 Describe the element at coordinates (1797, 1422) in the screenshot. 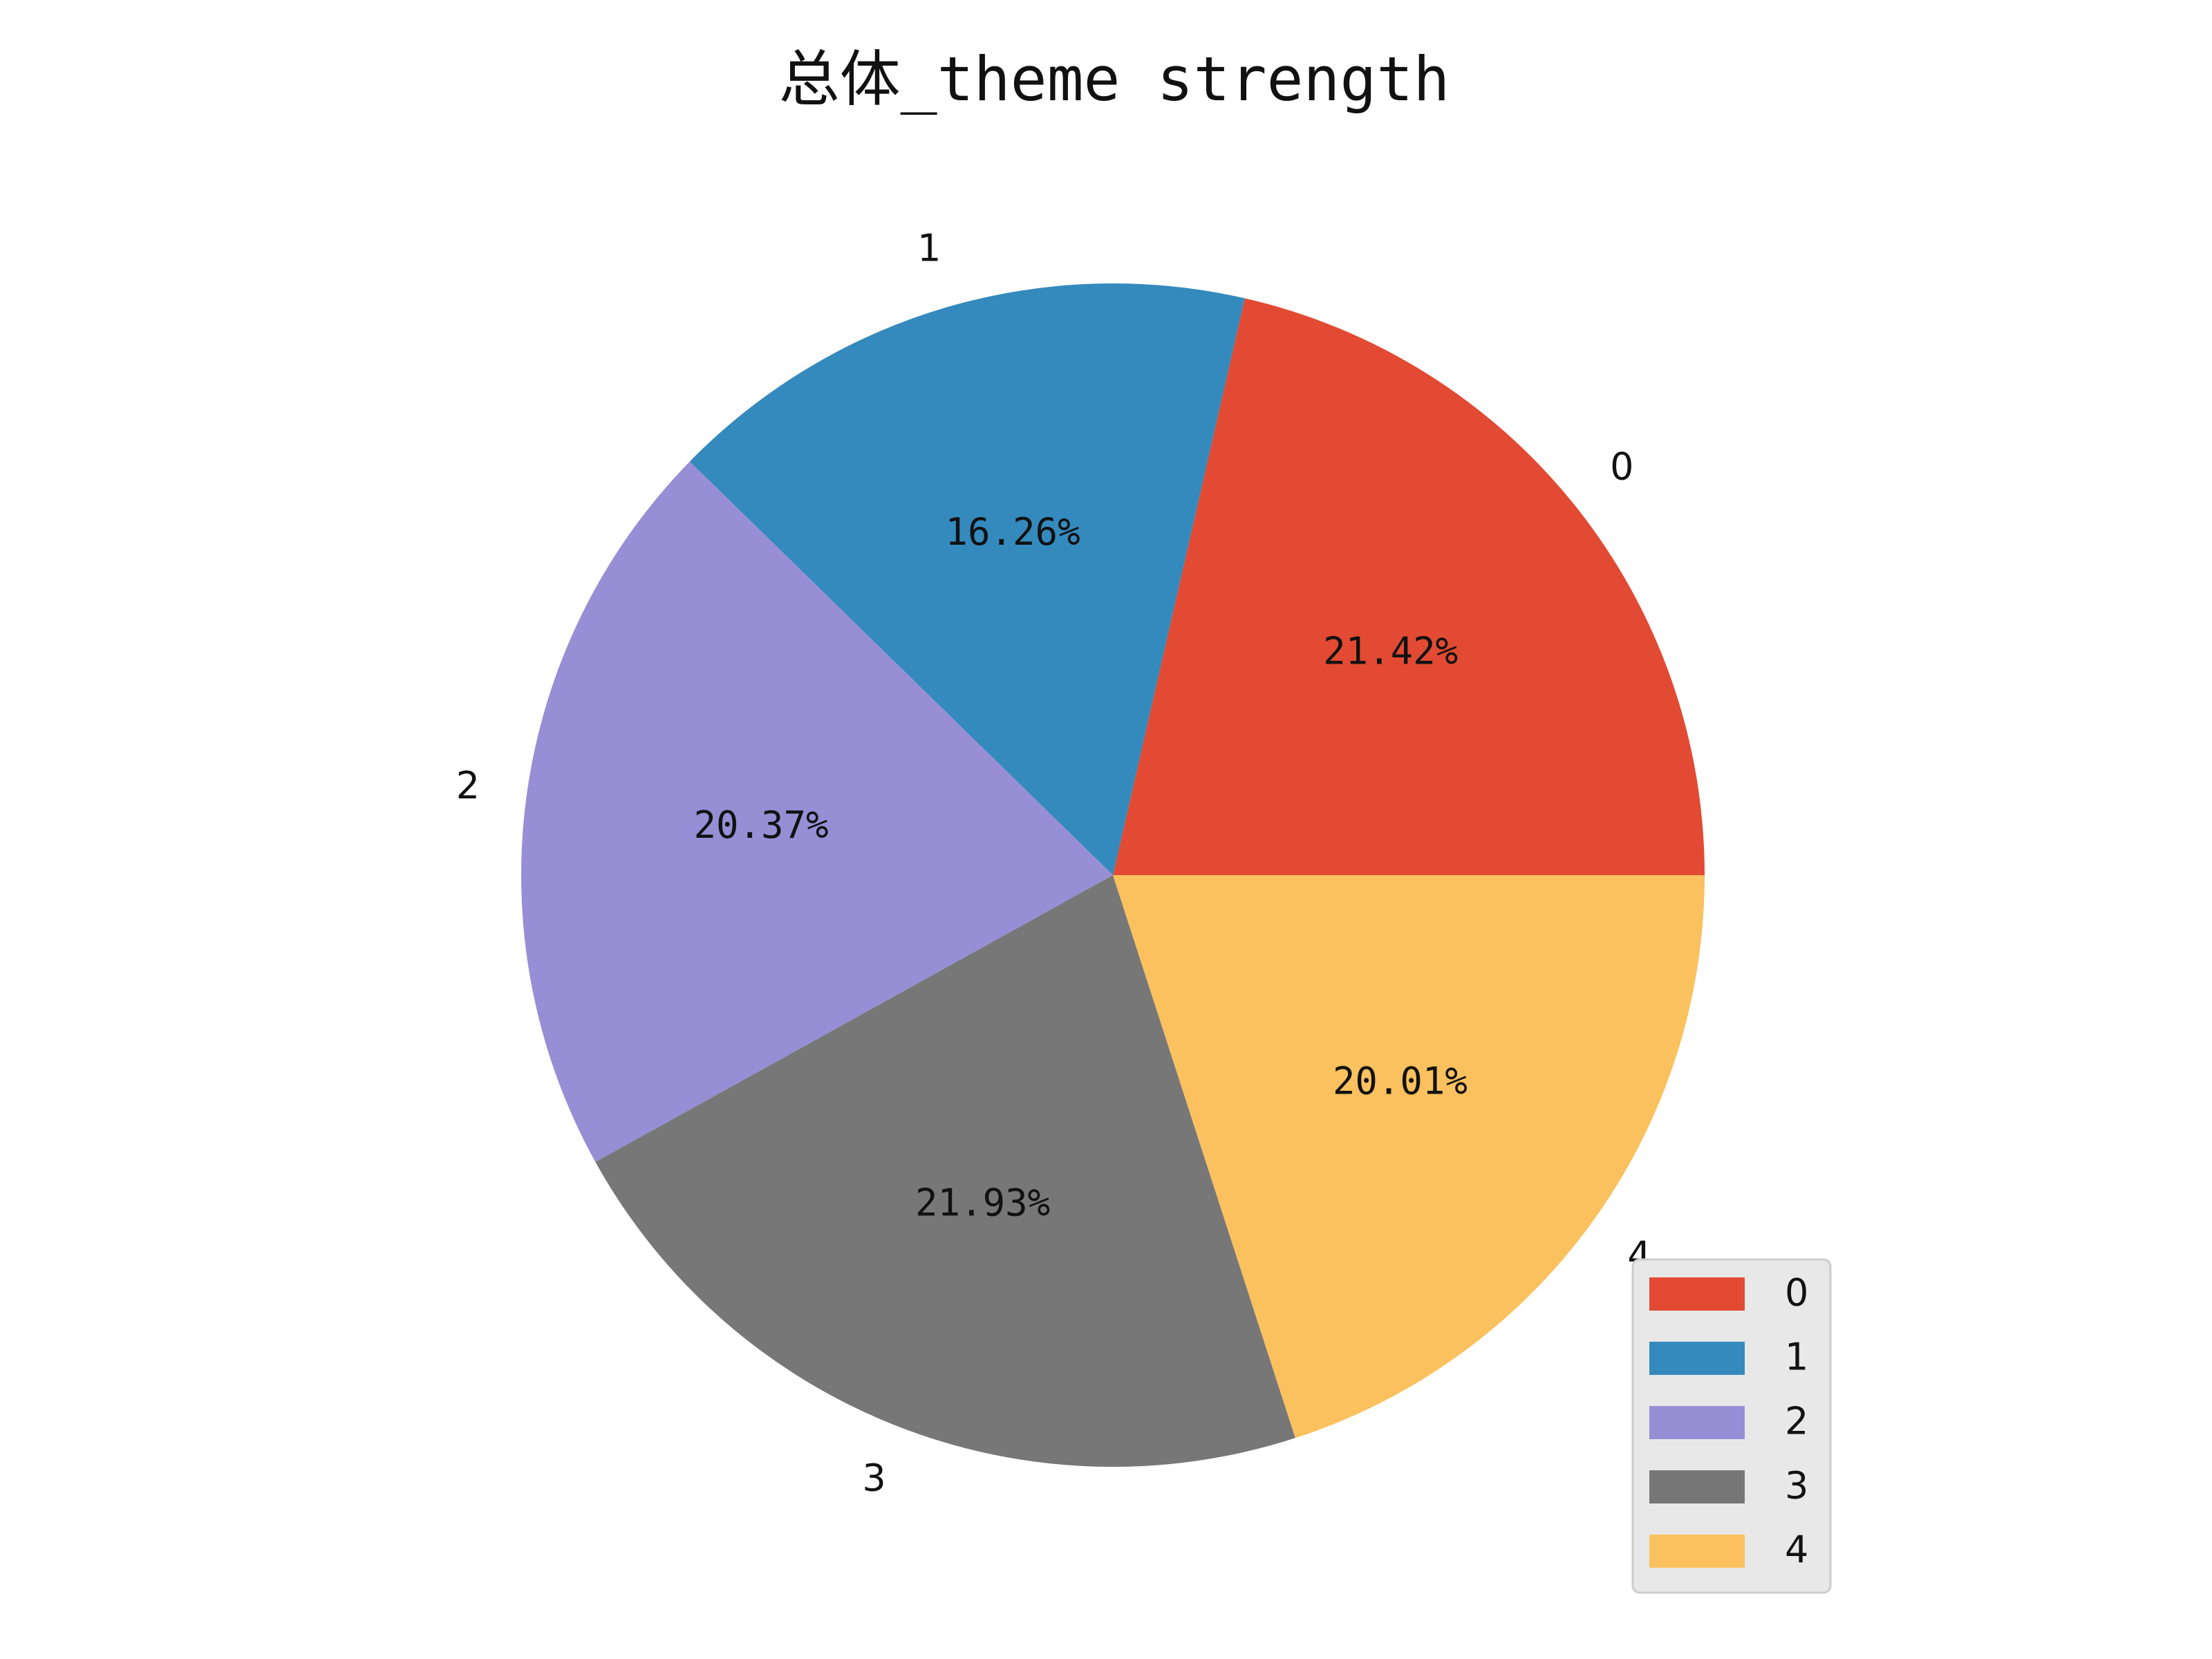

I see `legend-label-2: 2` at that location.